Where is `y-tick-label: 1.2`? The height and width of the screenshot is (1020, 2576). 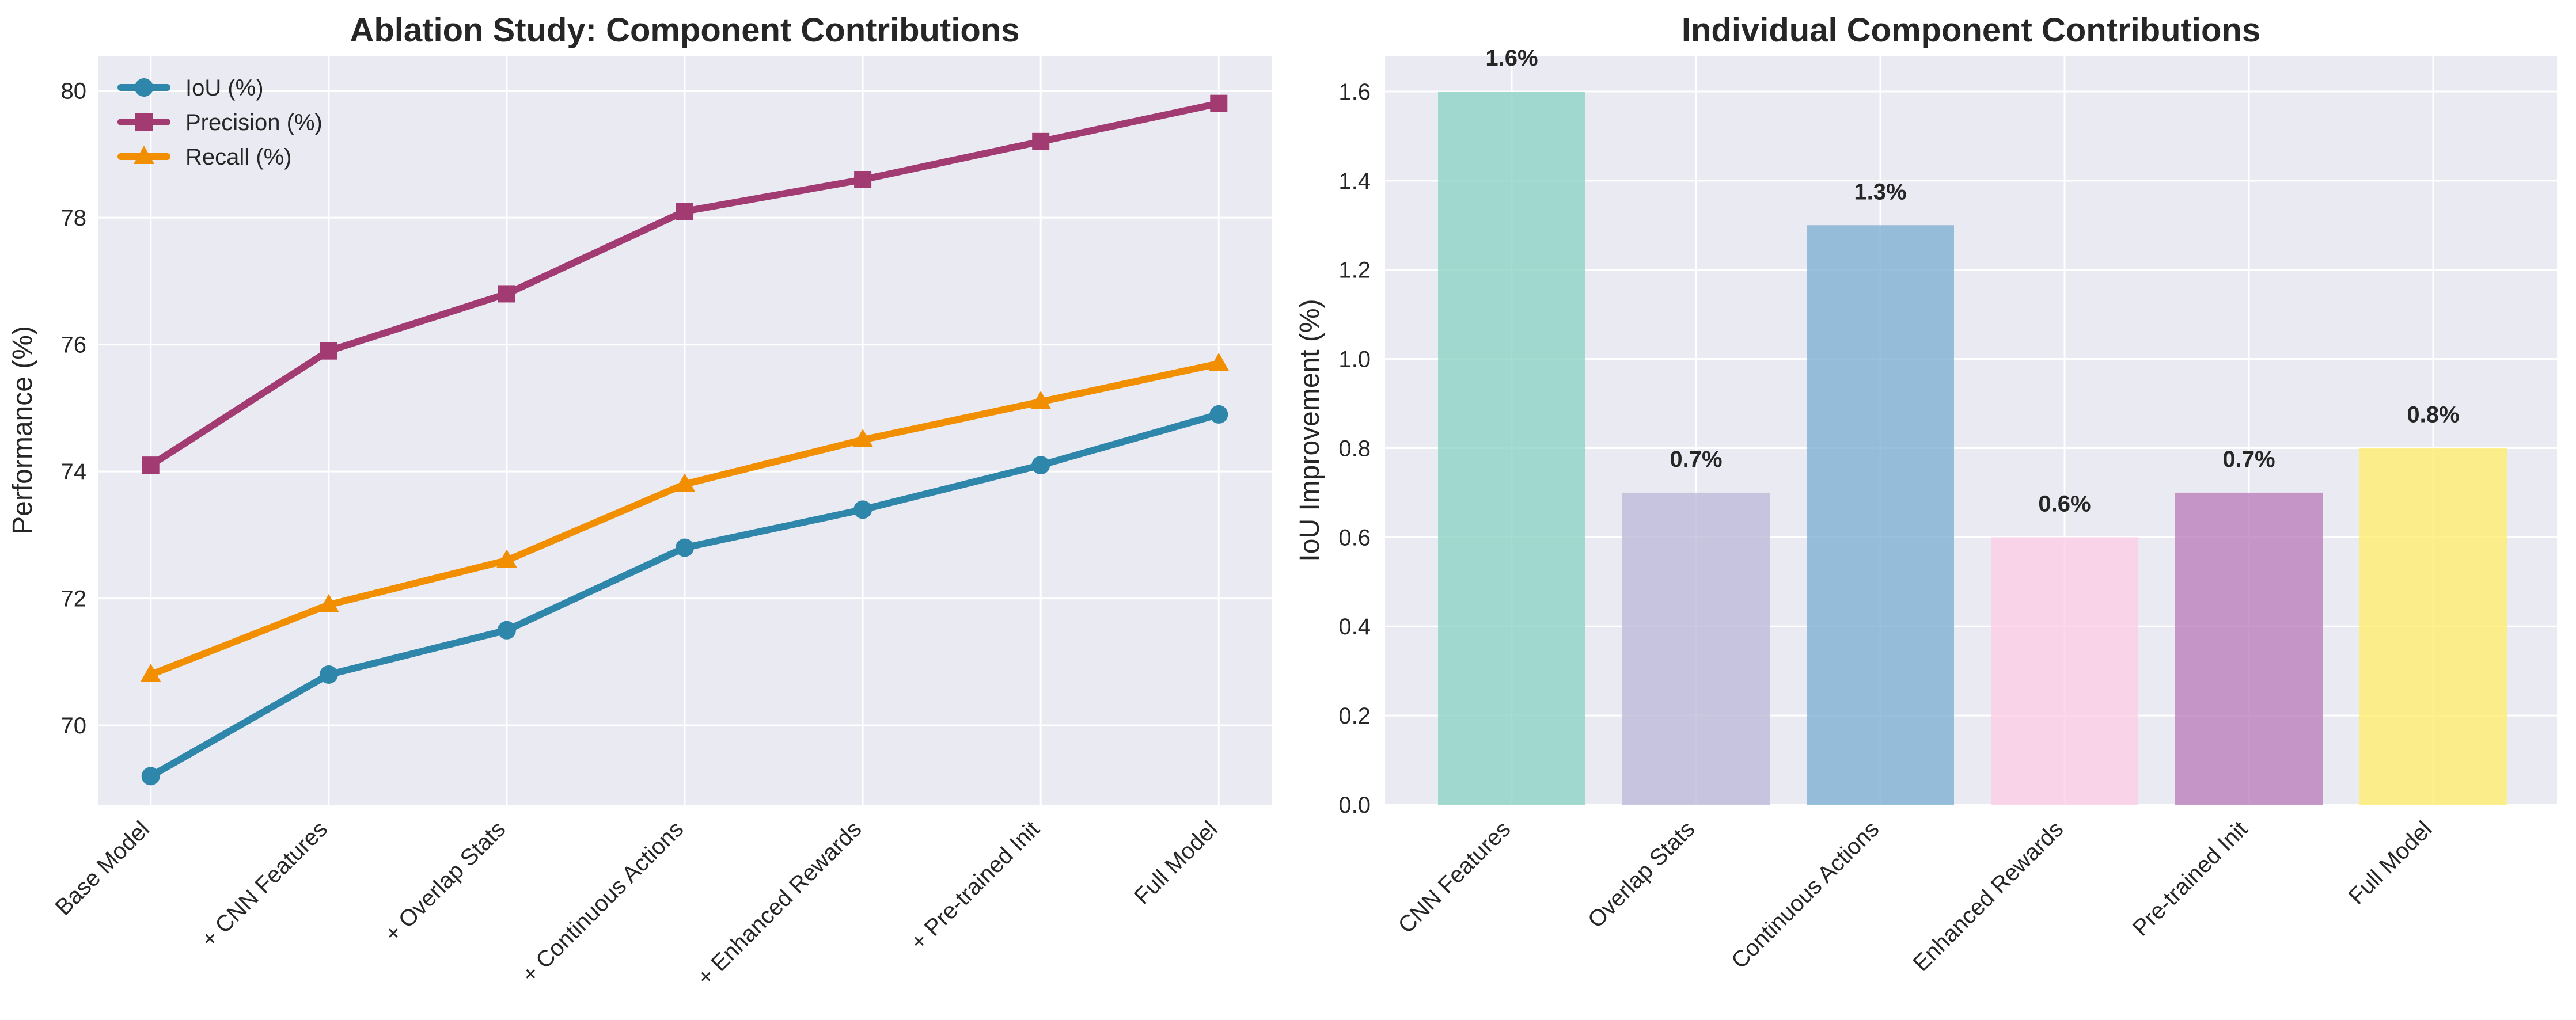
y-tick-label: 1.2 is located at coordinates (1354, 270).